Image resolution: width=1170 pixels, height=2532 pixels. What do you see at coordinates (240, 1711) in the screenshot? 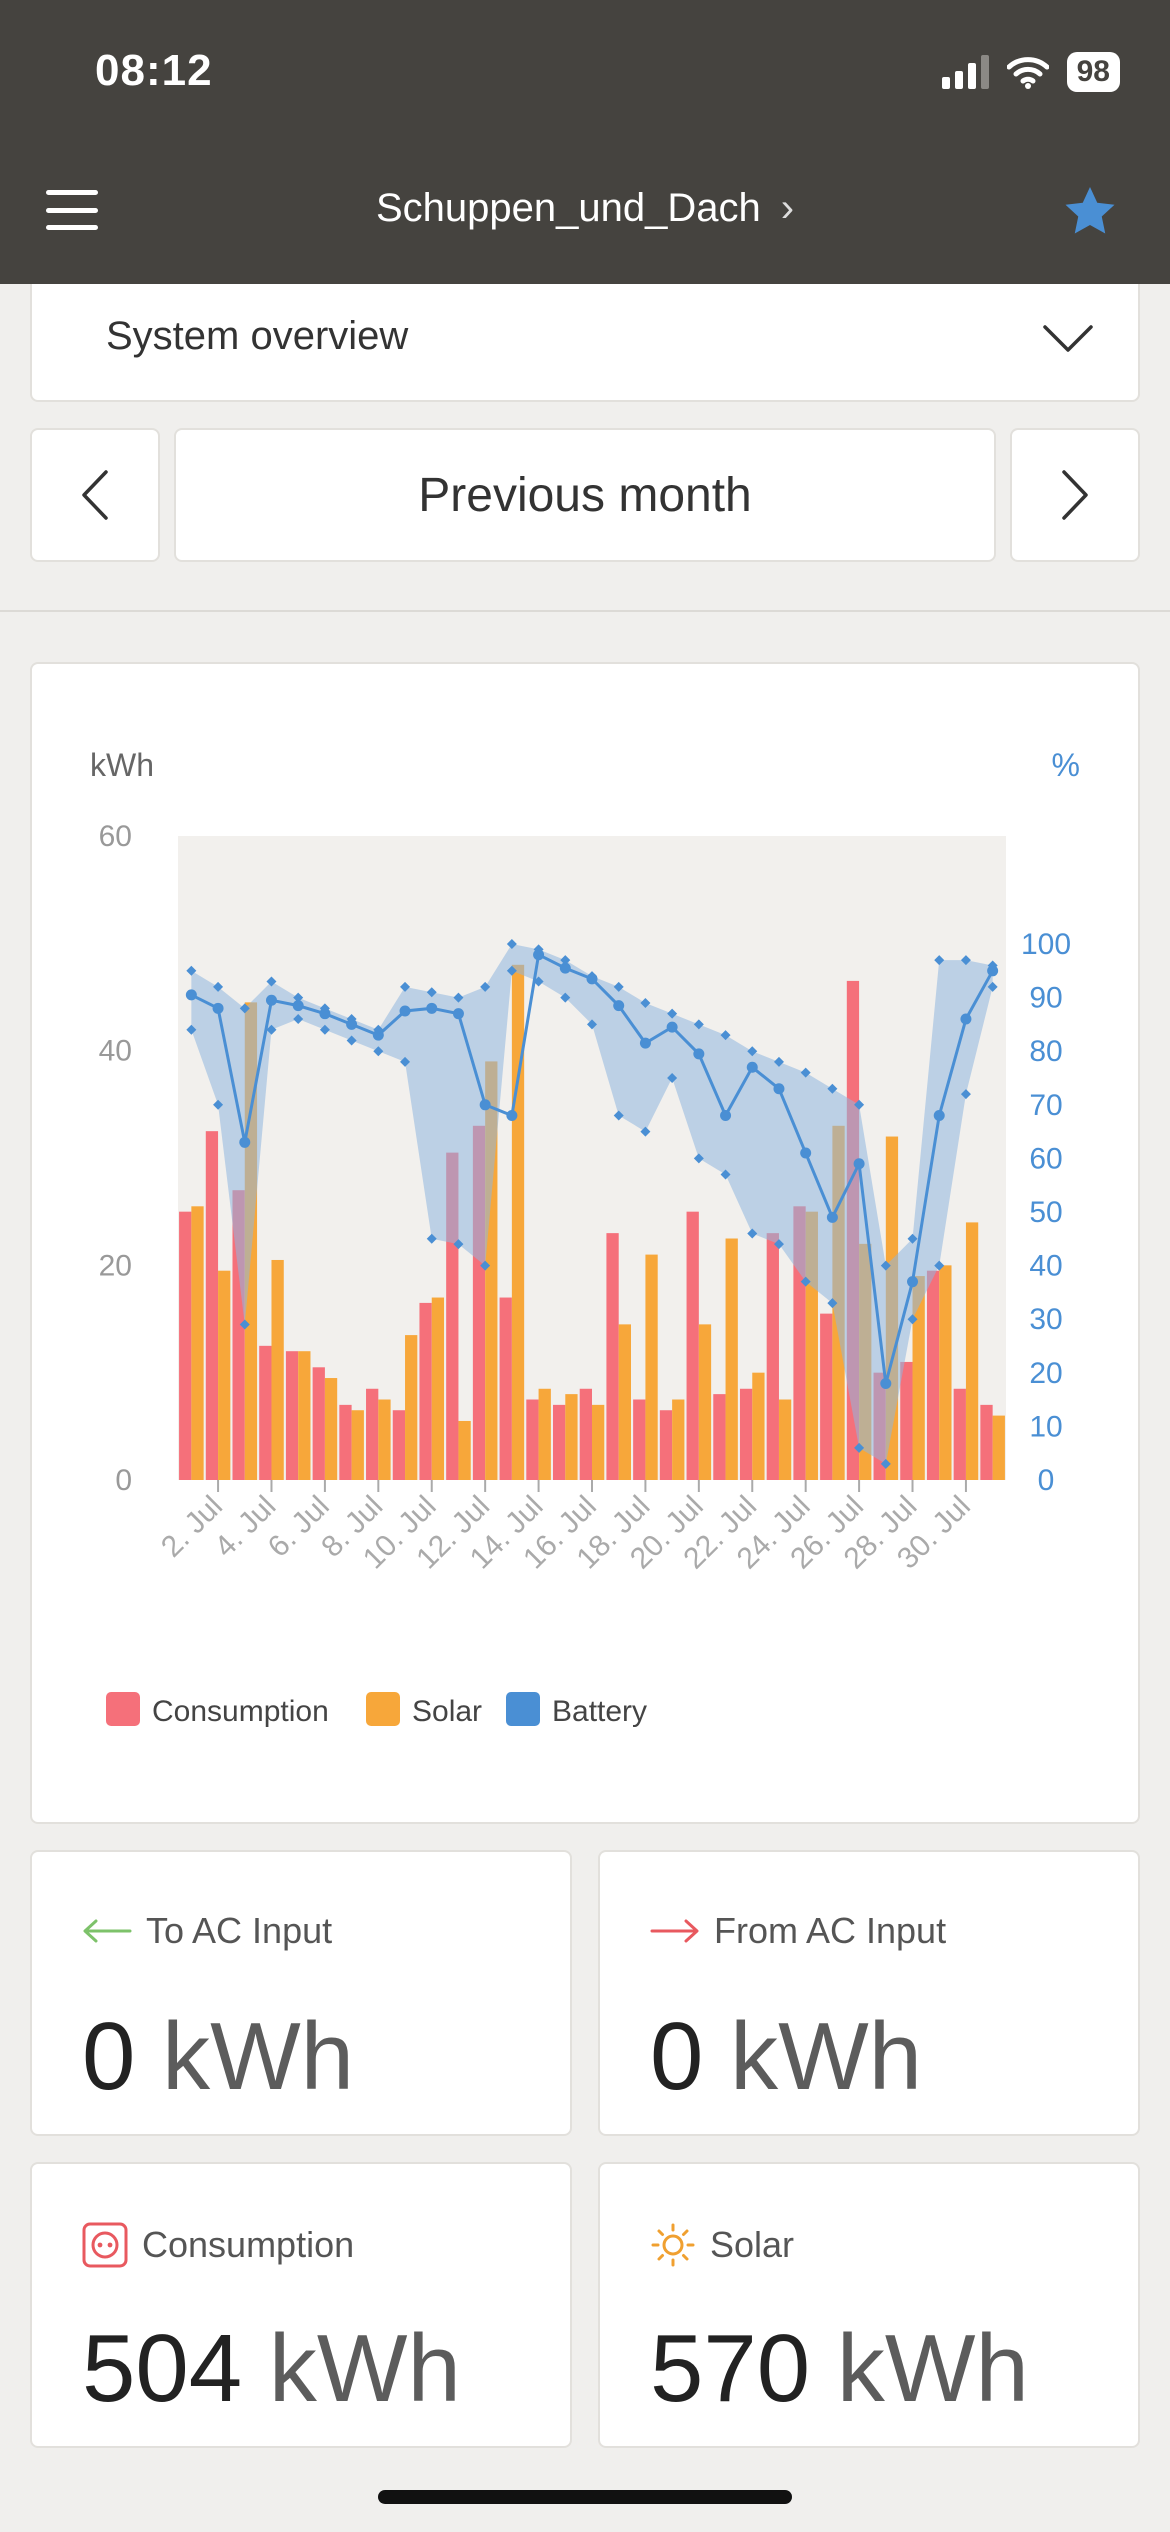
I see `legend-label: Consumption` at bounding box center [240, 1711].